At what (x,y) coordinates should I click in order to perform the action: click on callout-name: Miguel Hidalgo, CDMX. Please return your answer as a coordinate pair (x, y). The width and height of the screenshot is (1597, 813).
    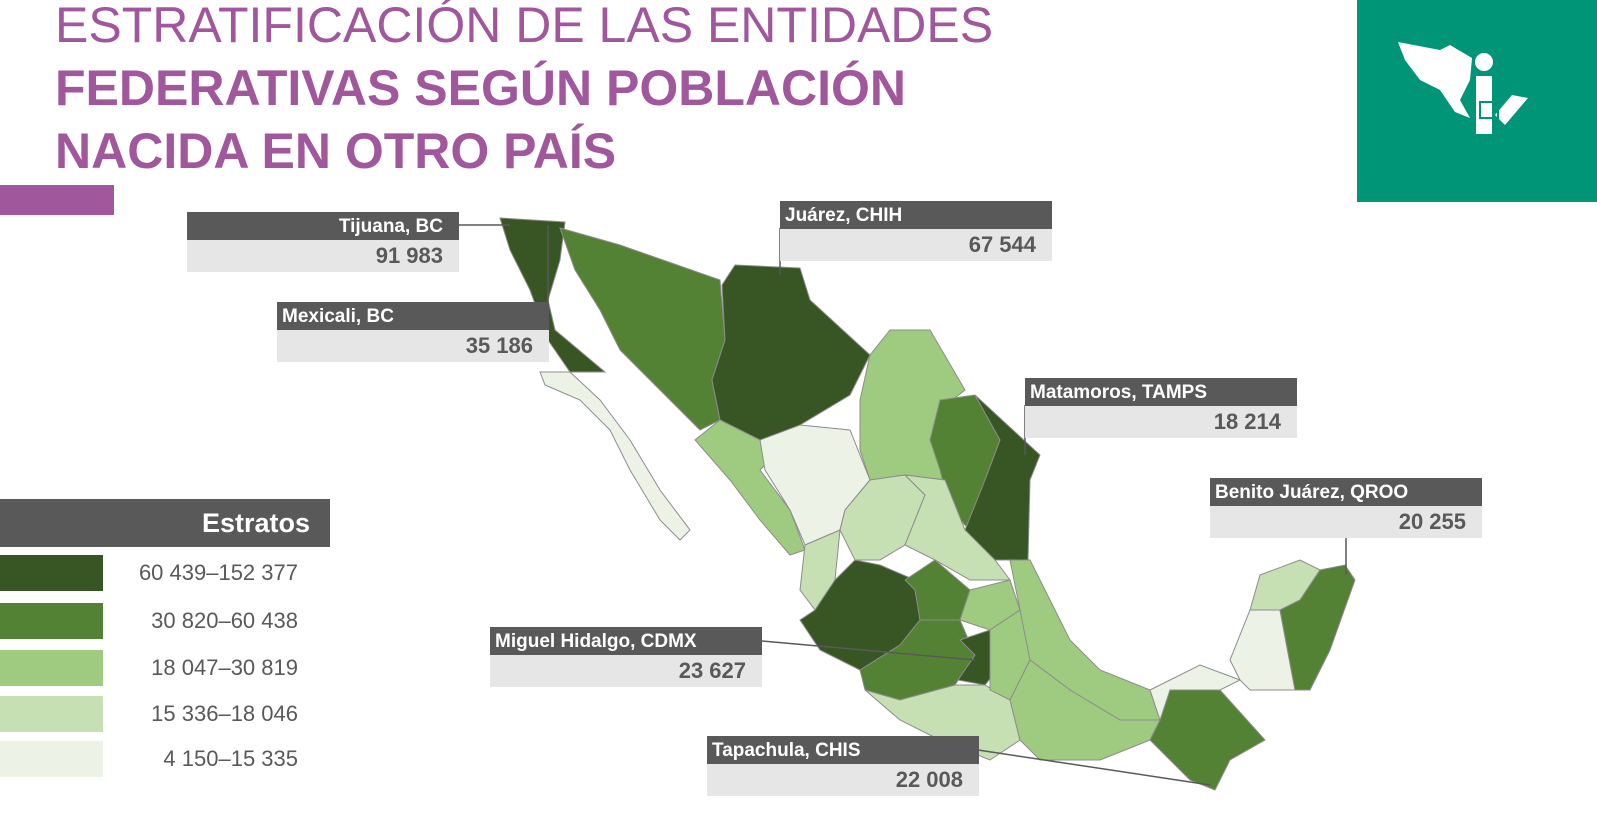
    Looking at the image, I should click on (596, 641).